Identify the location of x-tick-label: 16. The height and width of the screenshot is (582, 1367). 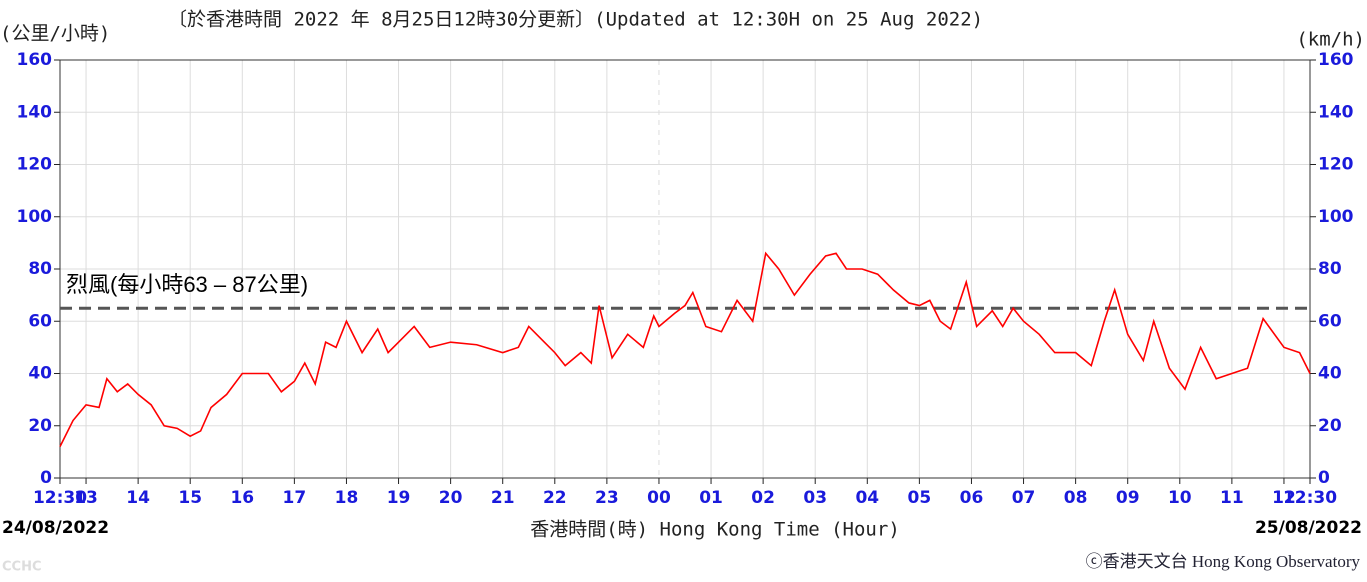
(242, 498).